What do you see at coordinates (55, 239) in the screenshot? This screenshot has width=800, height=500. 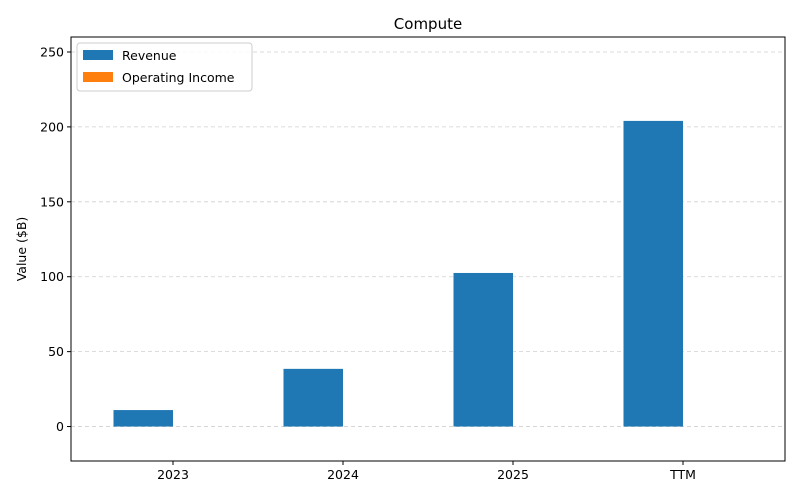 I see `y-axis-ticks: 0 50 100 150 200 250` at bounding box center [55, 239].